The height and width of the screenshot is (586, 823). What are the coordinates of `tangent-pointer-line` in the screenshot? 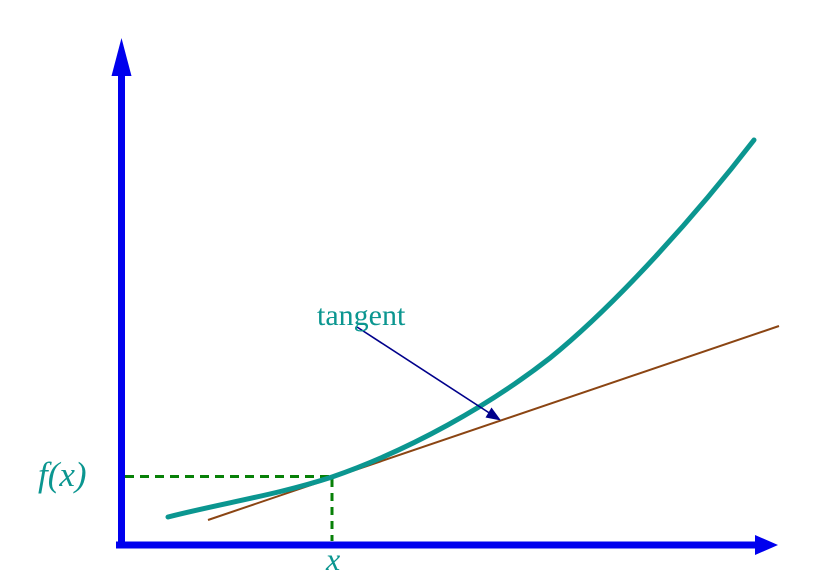 It's located at (425, 371).